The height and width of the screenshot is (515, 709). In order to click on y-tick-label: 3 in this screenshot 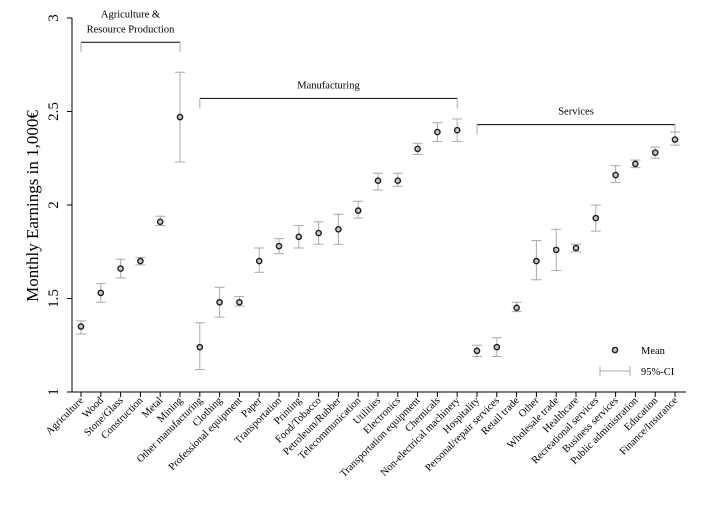, I will do `click(54, 18)`.